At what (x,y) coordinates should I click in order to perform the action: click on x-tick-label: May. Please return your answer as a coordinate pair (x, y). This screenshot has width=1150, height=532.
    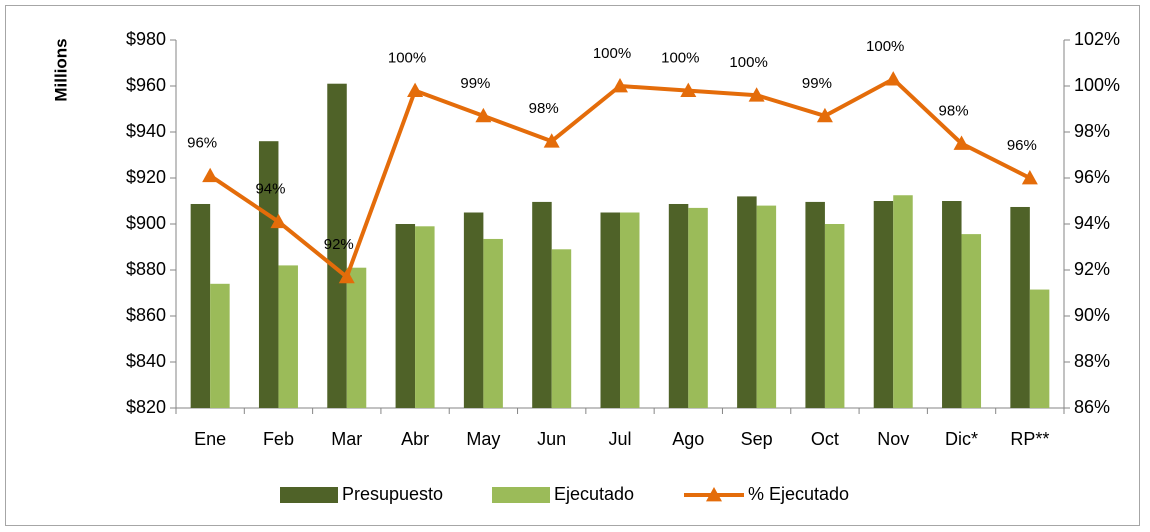
    Looking at the image, I should click on (483, 439).